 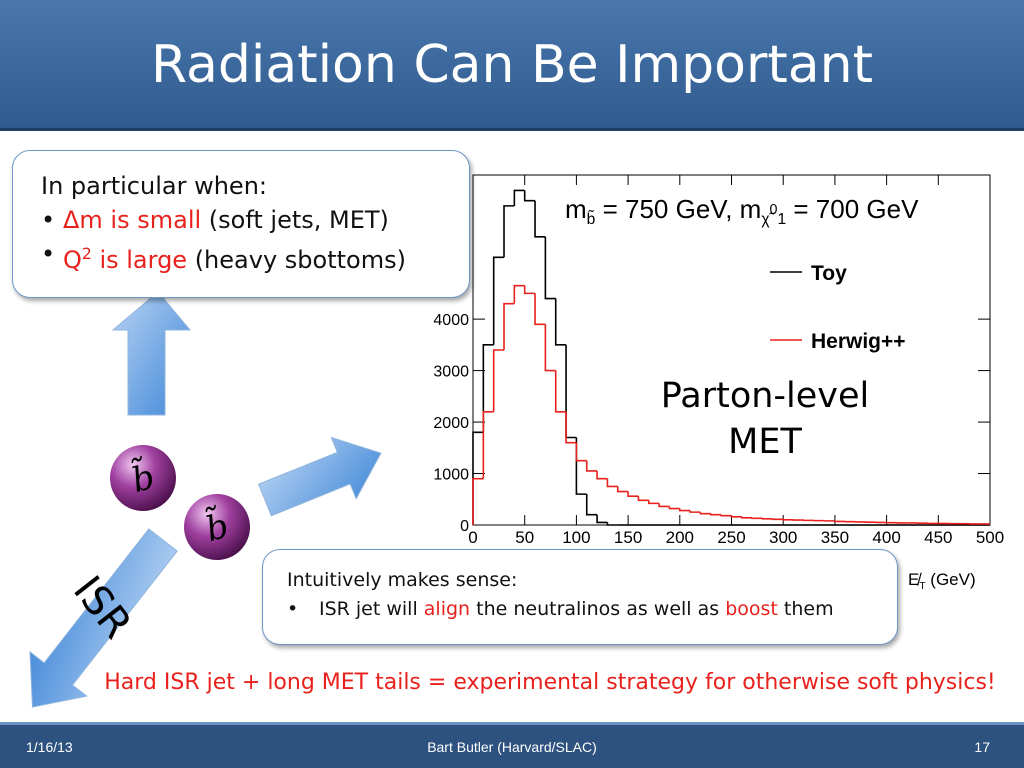 I want to click on title-backdrop, so click(x=772, y=208).